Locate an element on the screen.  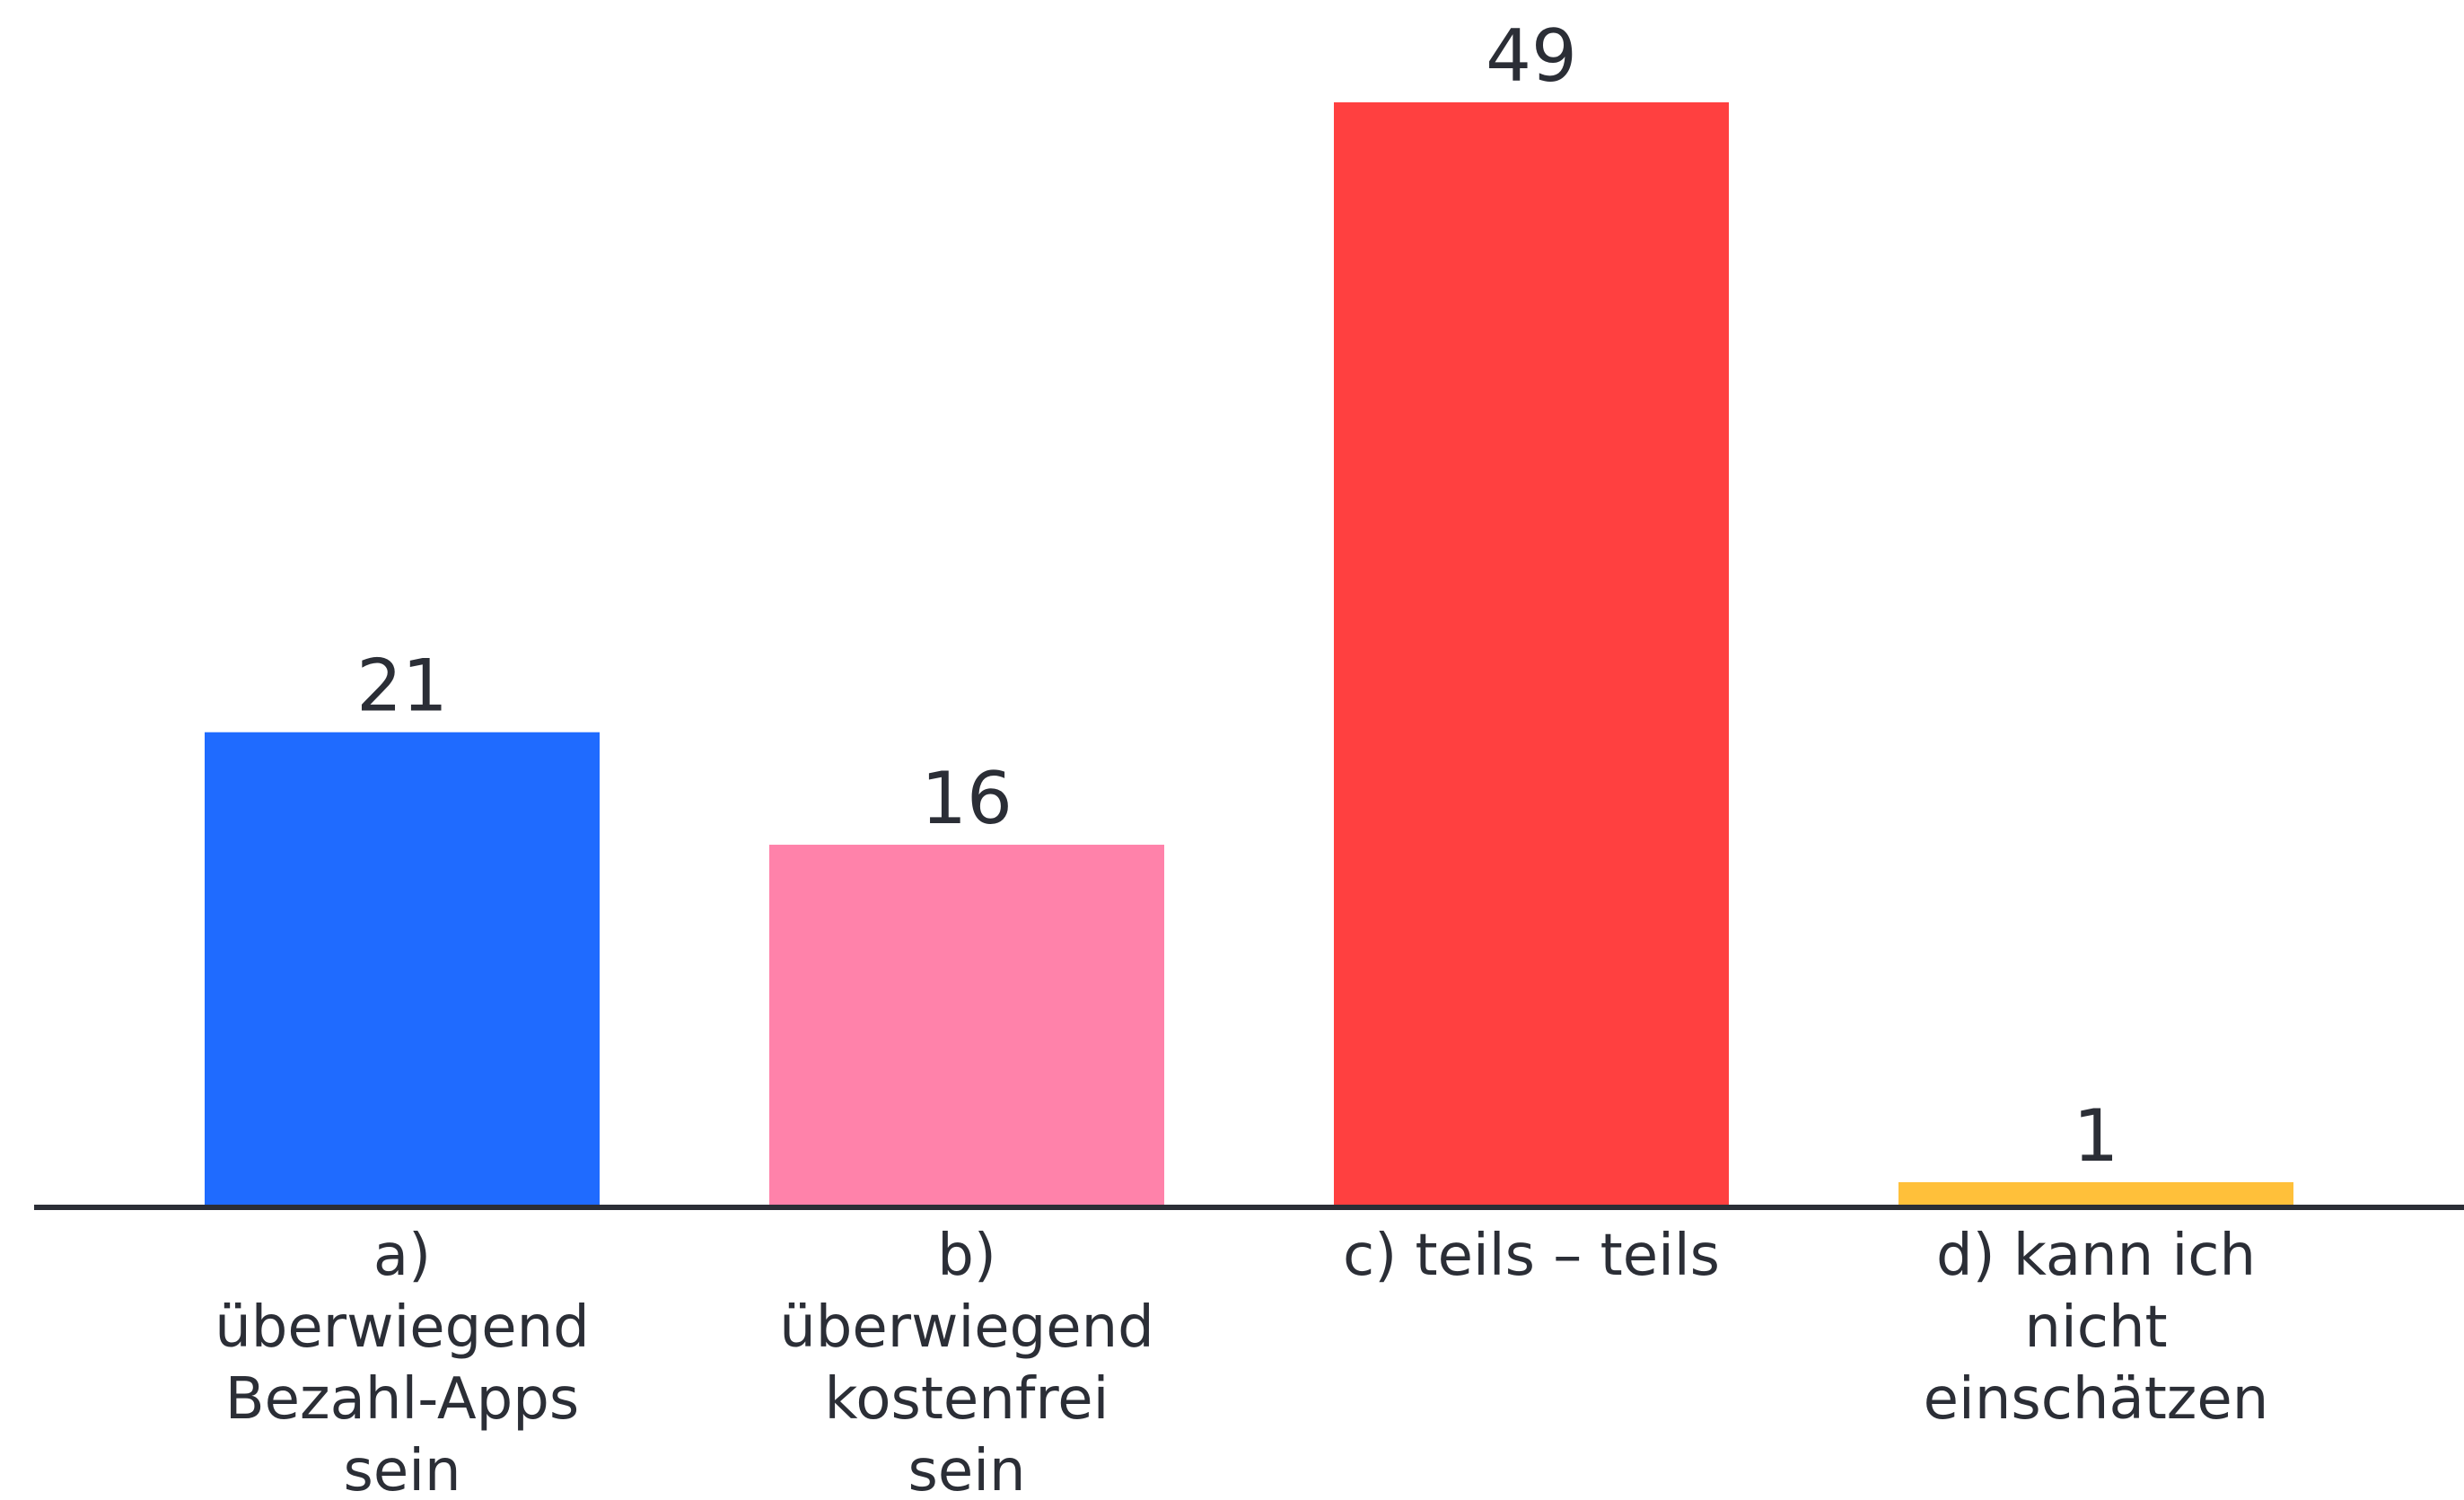
category-label-line: a) is located at coordinates (402, 1256).